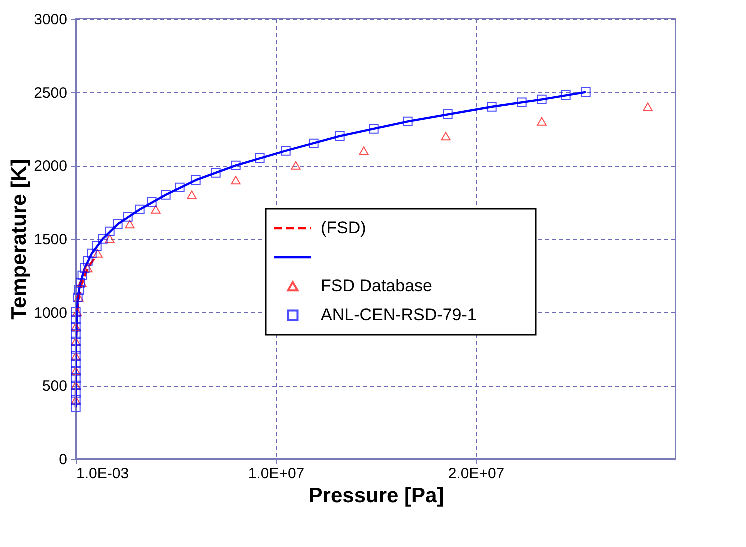 The height and width of the screenshot is (547, 746). What do you see at coordinates (51, 20) in the screenshot?
I see `y-tick-label: 3000` at bounding box center [51, 20].